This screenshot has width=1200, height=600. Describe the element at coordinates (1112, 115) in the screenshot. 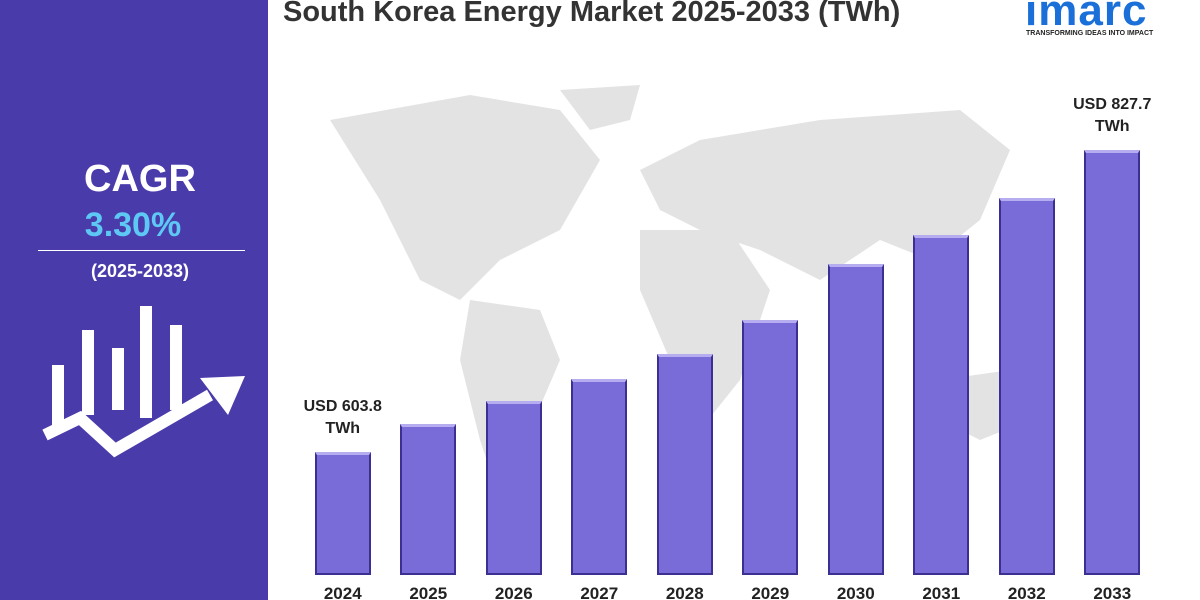

I see `value-label: USD 827.7 TWh` at that location.